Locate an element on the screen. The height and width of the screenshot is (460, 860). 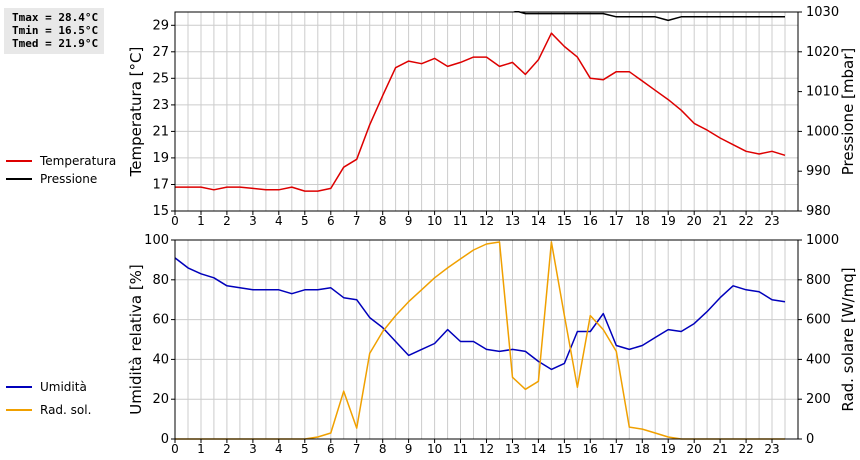
stat-tmin: Tmin = 16.5°C is located at coordinates (55, 30).